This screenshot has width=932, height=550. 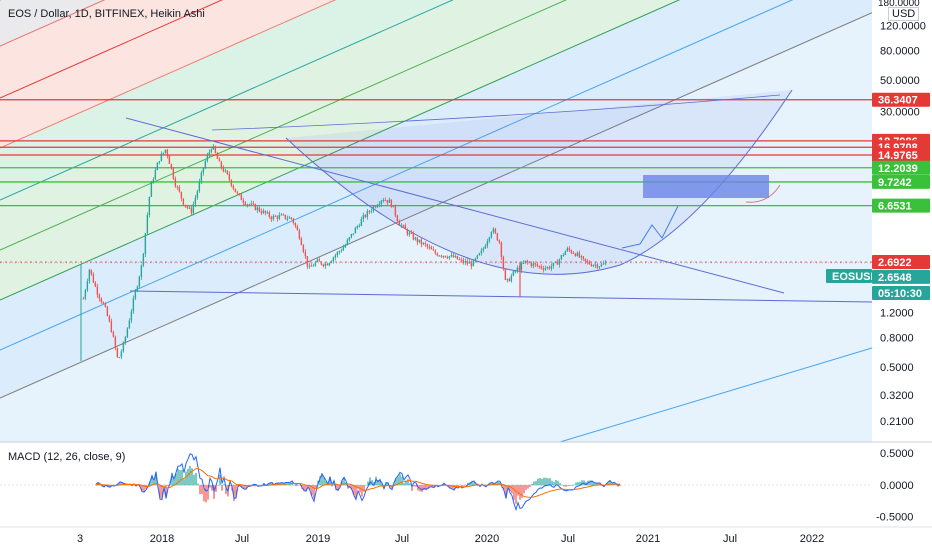 What do you see at coordinates (112, 49) in the screenshot?
I see `channel-line` at bounding box center [112, 49].